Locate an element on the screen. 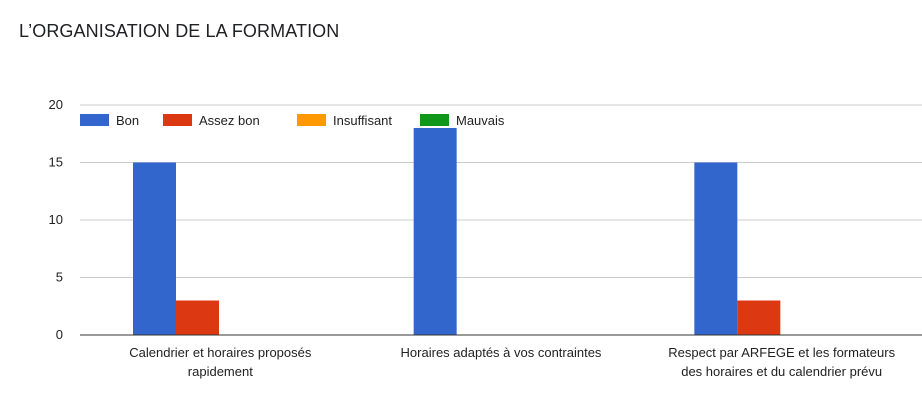 This screenshot has width=922, height=414. legend-label: Assez bon is located at coordinates (229, 120).